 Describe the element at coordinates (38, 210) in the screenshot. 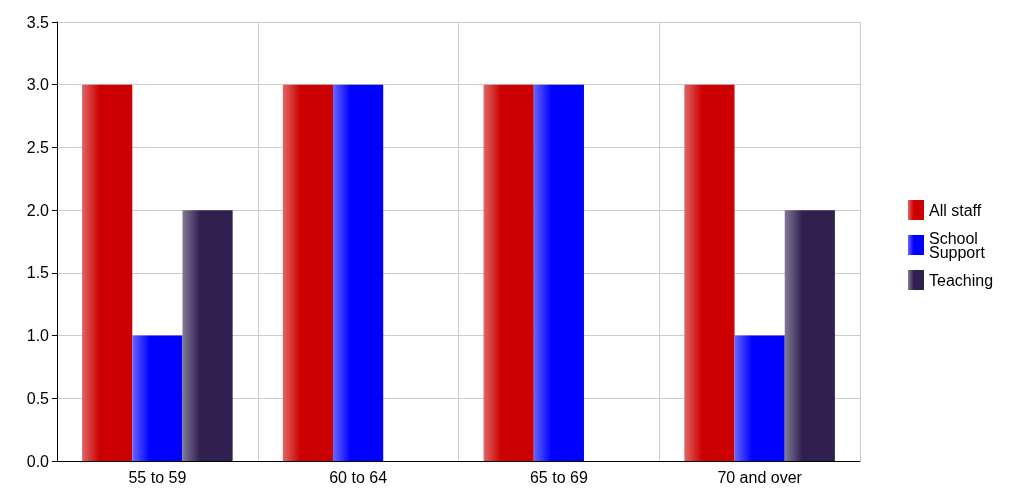

I see `y-tick-label: 2.0` at that location.